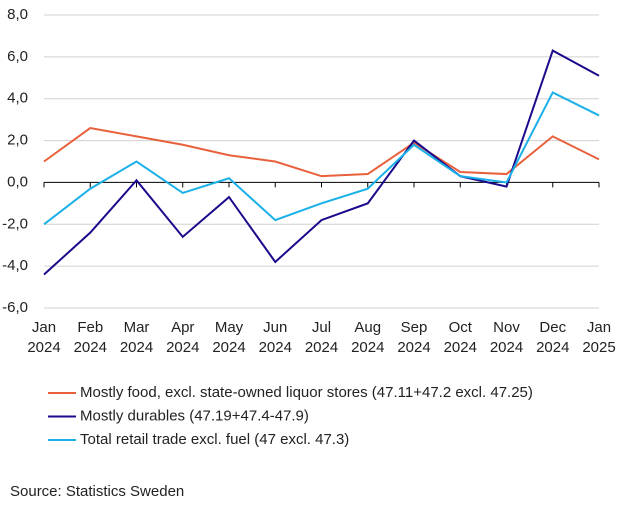 This screenshot has width=644, height=505. I want to click on legend-label: Mostly durables (47.19+47.4-47.9), so click(194, 415).